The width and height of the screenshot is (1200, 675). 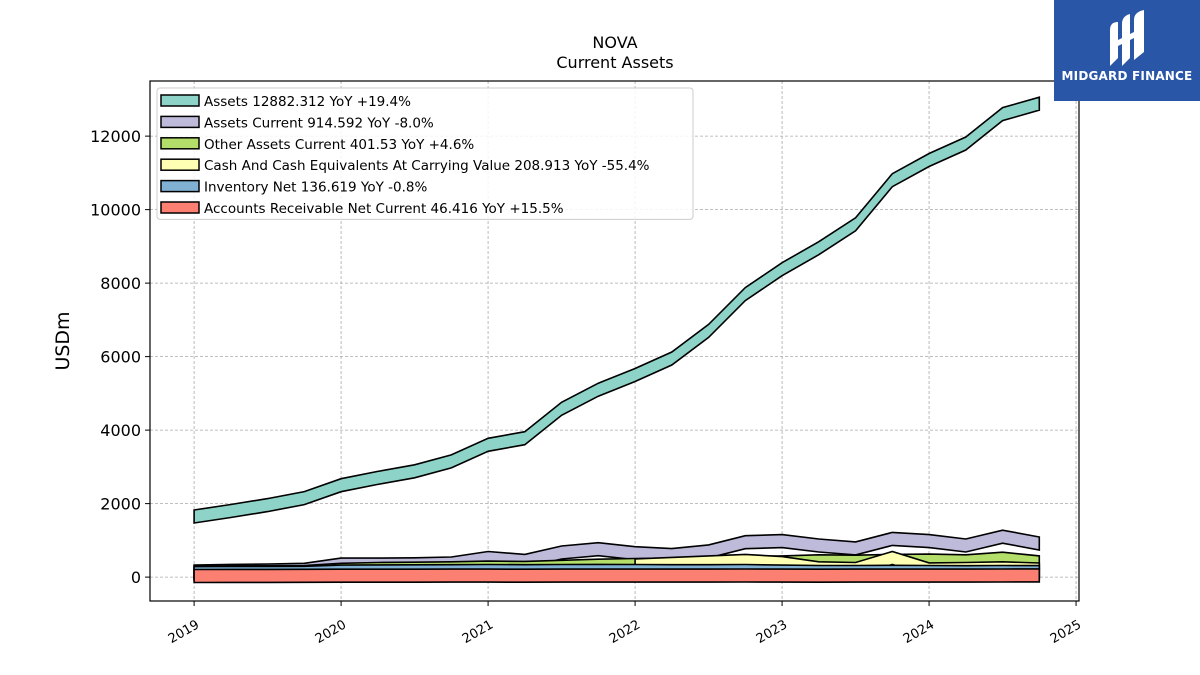 I want to click on y-axis-label: USDm, so click(x=63, y=340).